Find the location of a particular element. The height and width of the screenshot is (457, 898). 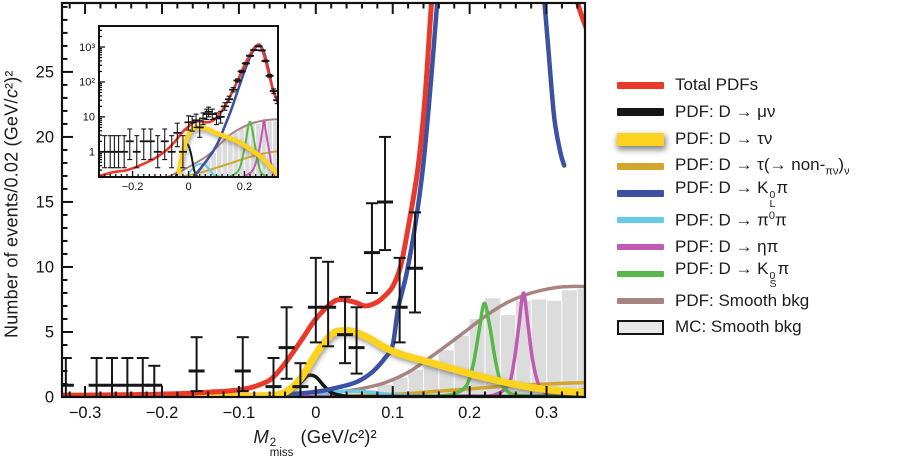

y-axis-title-text: Number of events/0.02 (GeV/ is located at coordinates (11, 218).